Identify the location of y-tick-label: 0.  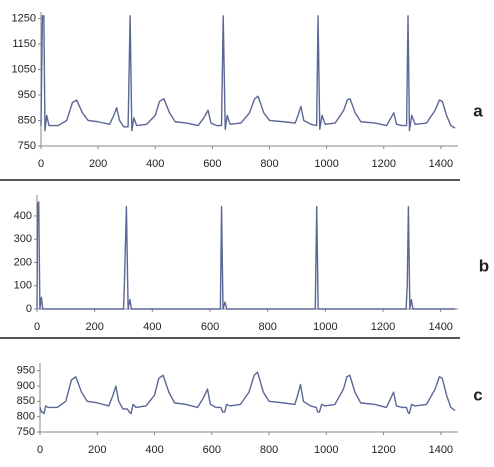
(29, 309).